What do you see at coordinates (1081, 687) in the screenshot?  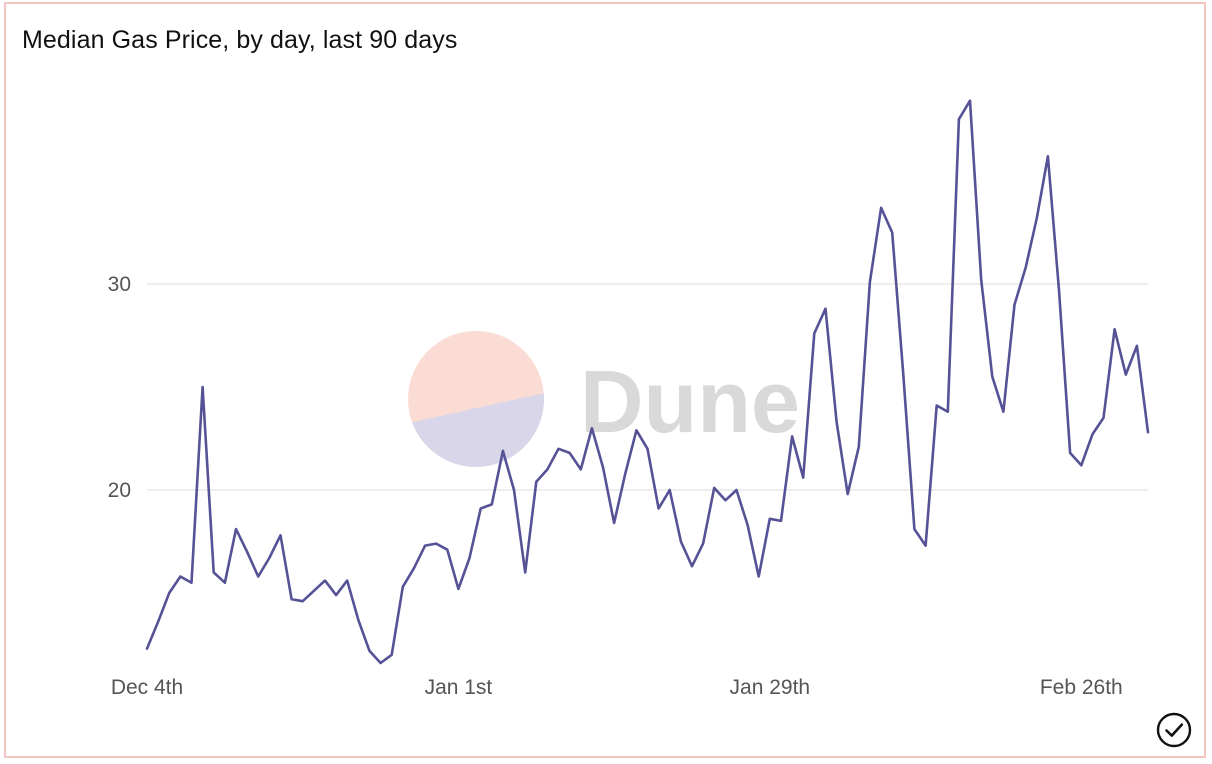 I see `x-tick-label: Feb 26th` at bounding box center [1081, 687].